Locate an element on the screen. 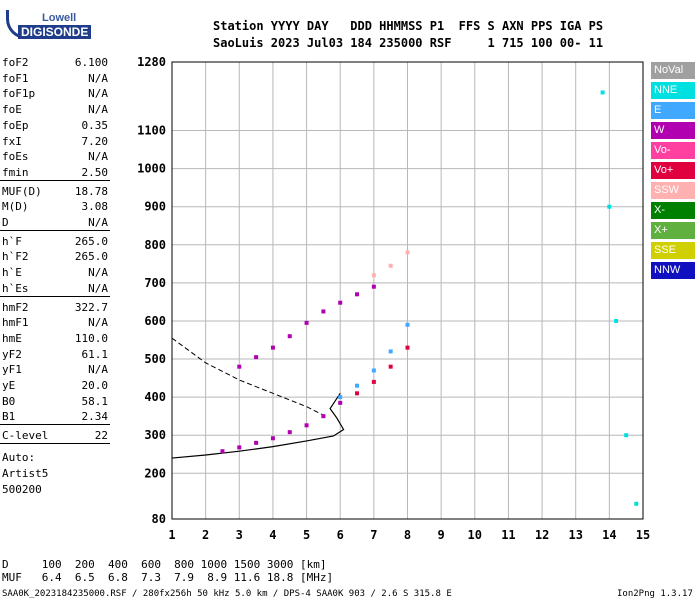 The width and height of the screenshot is (700, 600). param-name: B0 is located at coordinates (9, 401).